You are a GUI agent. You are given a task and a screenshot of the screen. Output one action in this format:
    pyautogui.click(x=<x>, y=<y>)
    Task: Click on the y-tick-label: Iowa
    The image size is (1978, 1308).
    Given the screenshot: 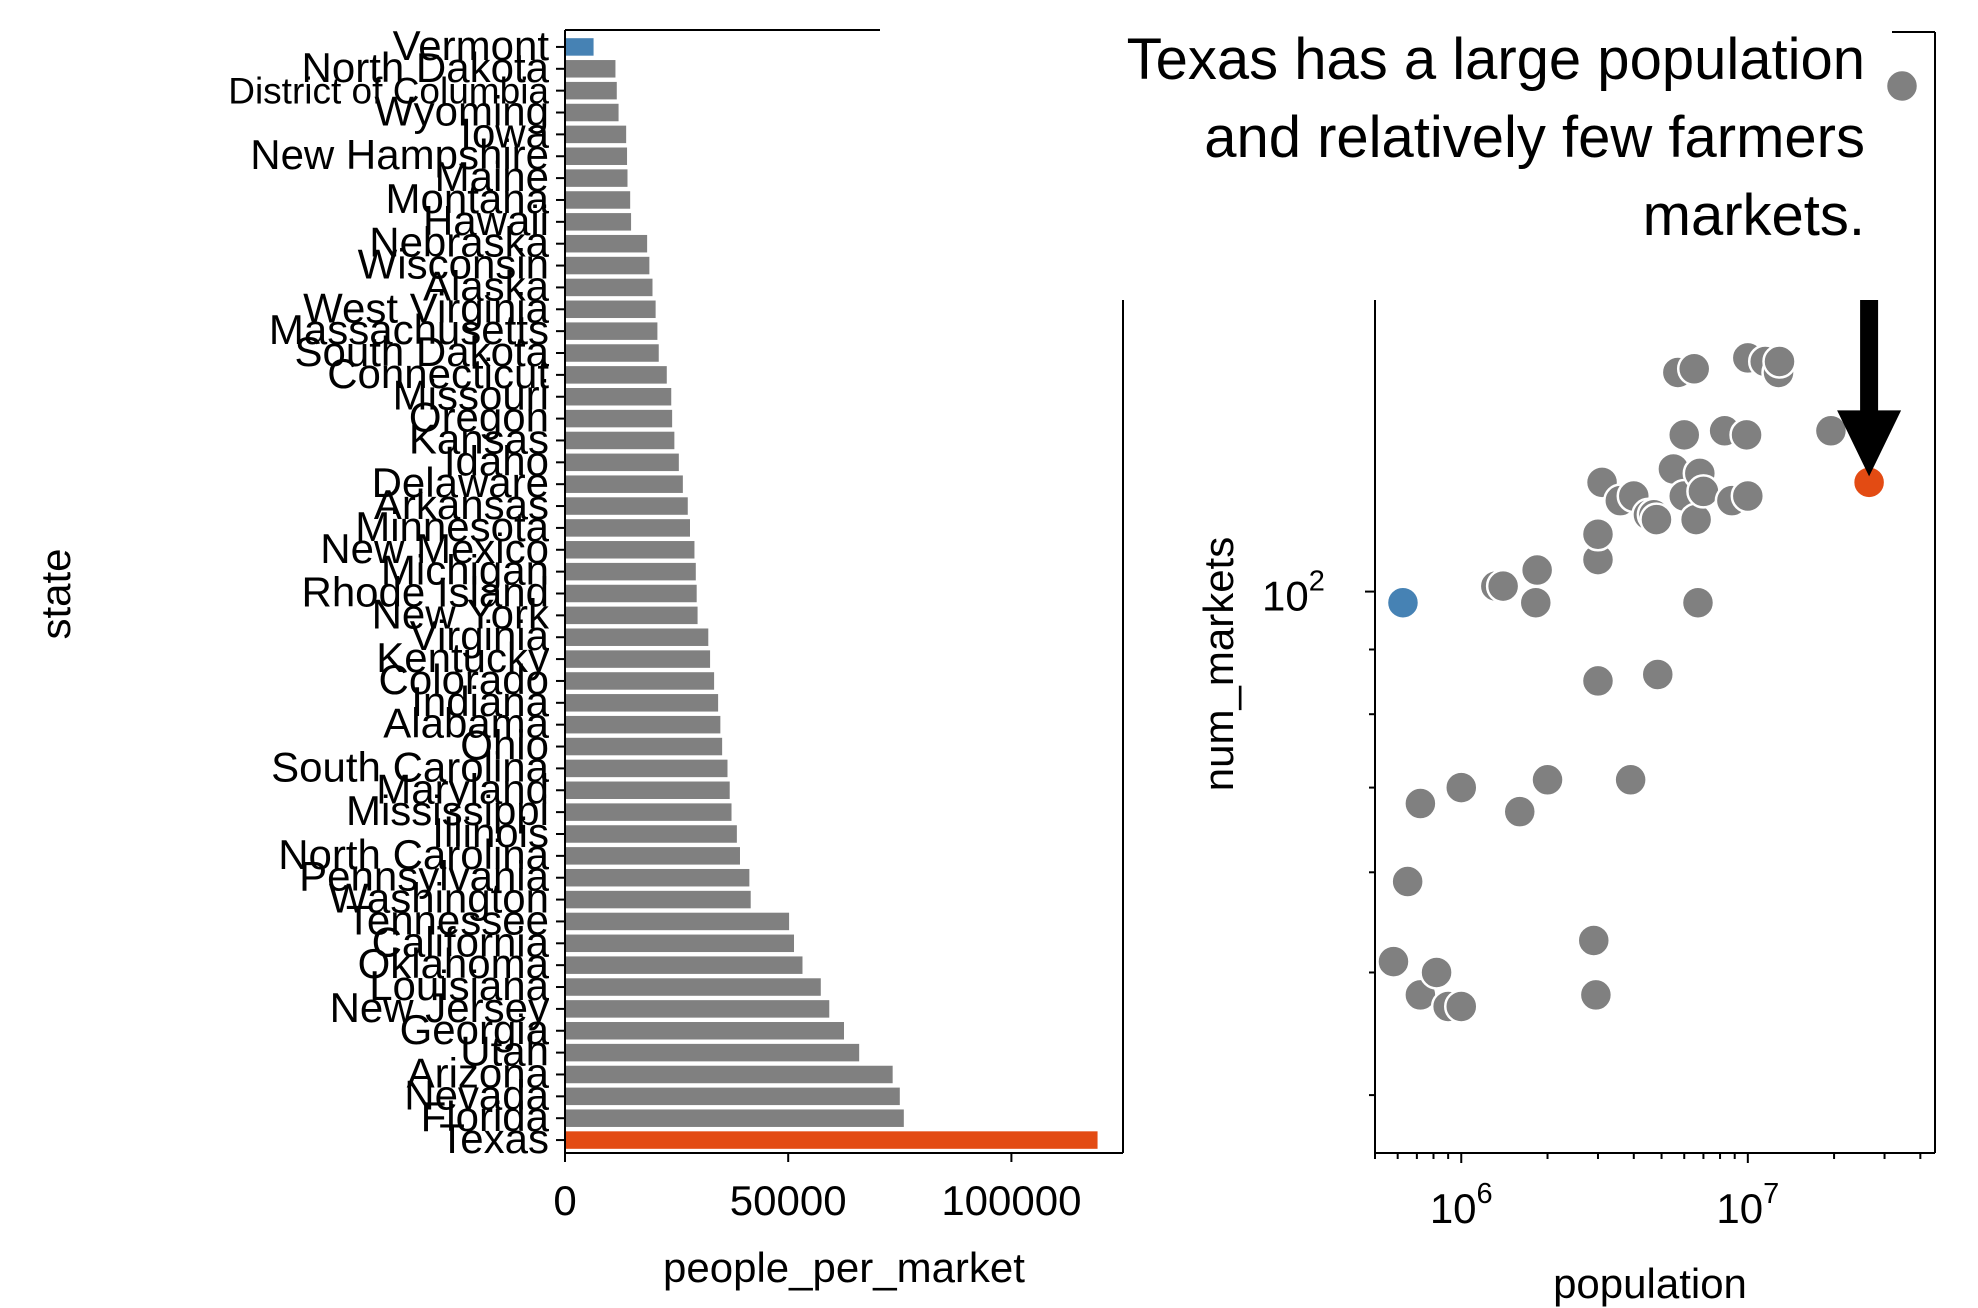 What is the action you would take?
    pyautogui.click(x=504, y=132)
    